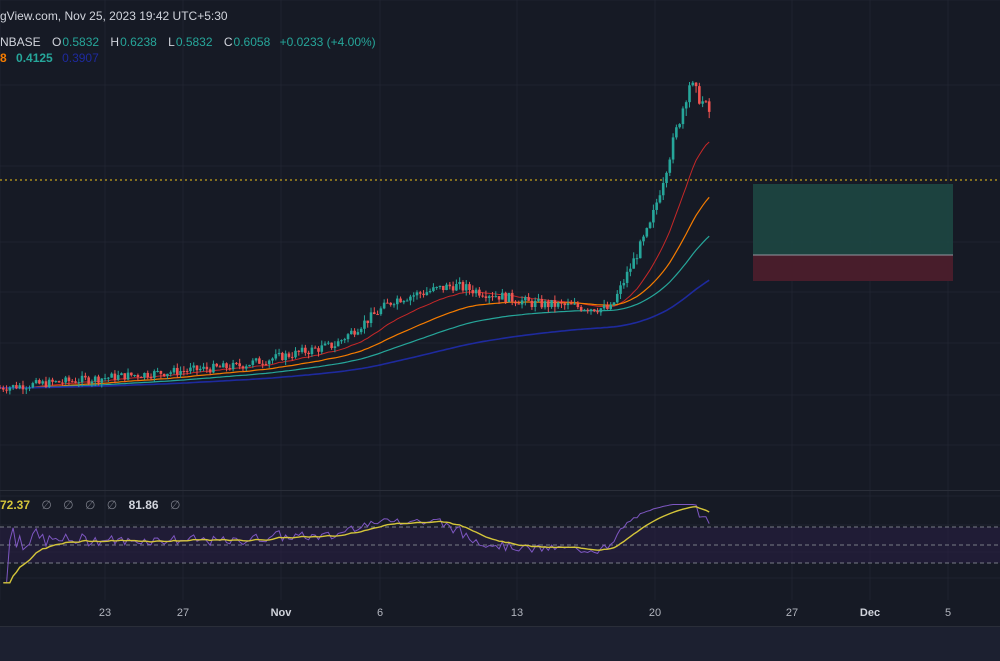 This screenshot has height=661, width=1000. I want to click on low-label: L, so click(171, 42).